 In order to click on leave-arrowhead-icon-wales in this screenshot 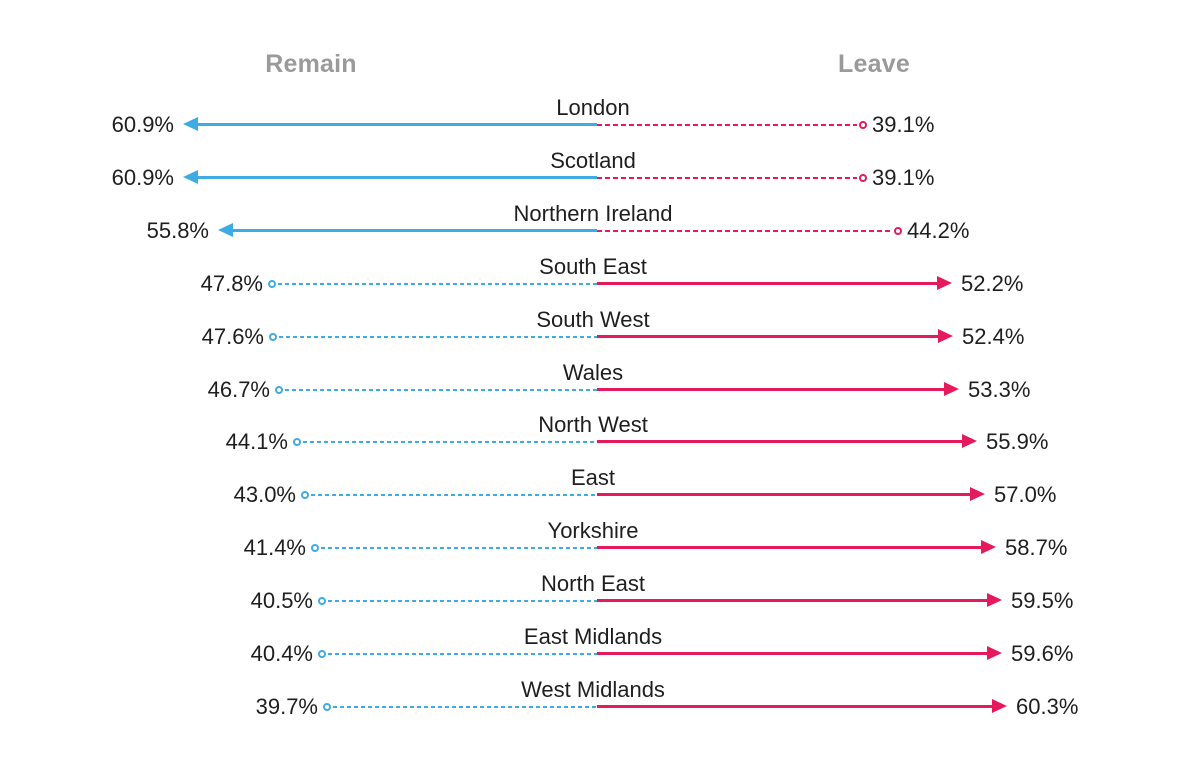, I will do `click(951, 389)`.